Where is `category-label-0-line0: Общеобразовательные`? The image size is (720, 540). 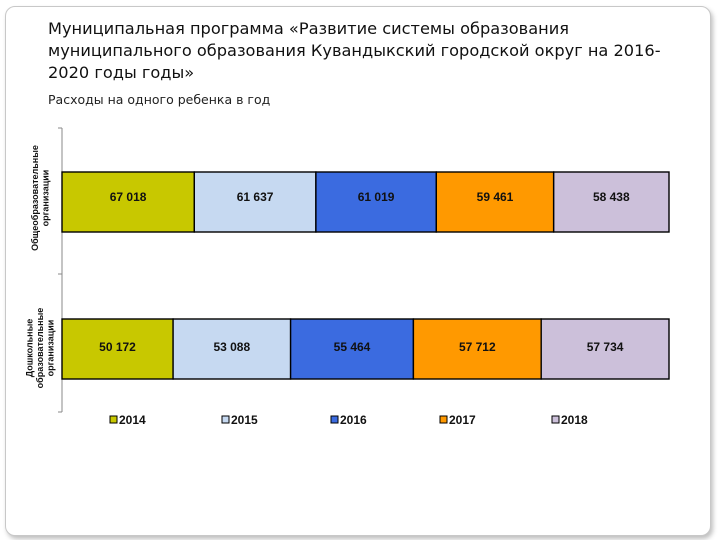
category-label-0-line0: Общеобразовательные is located at coordinates (35, 198).